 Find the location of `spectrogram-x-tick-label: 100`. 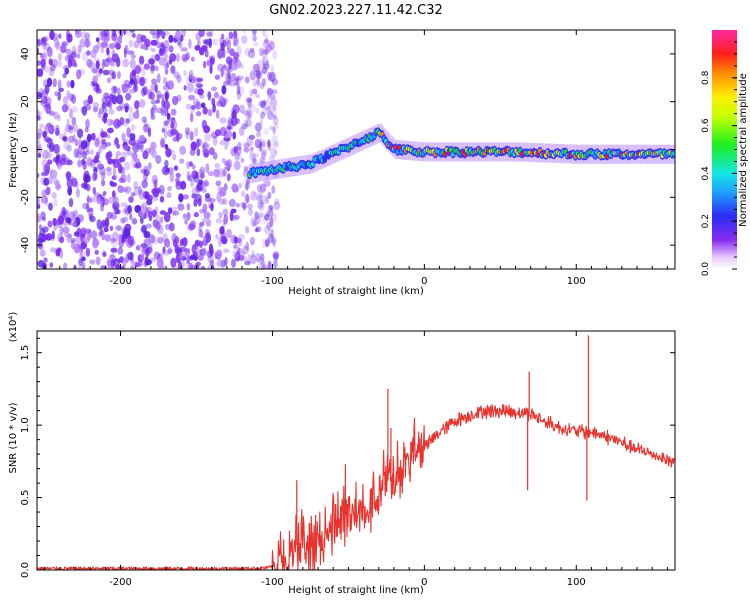

spectrogram-x-tick-label: 100 is located at coordinates (576, 281).